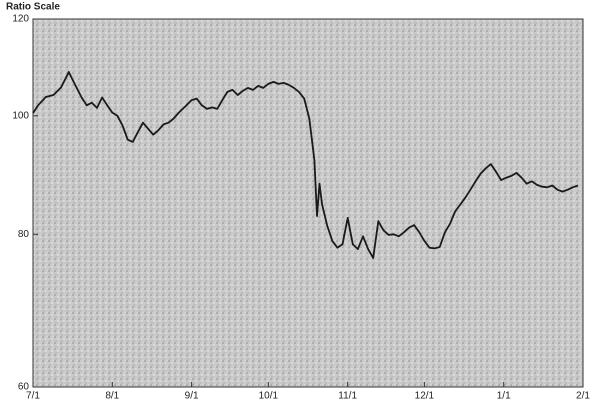 The width and height of the screenshot is (600, 402). I want to click on y-tick-label: 80, so click(24, 234).